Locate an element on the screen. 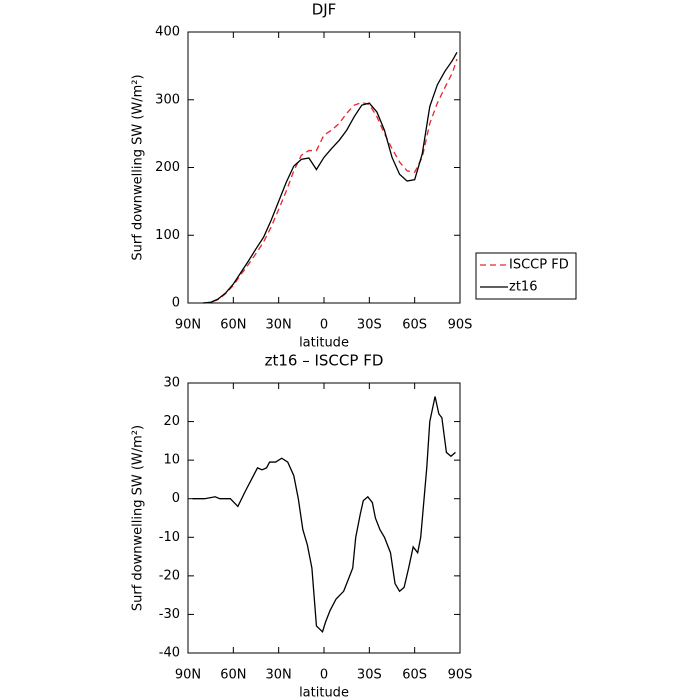 This screenshot has height=700, width=700. y-tick-label: -20 is located at coordinates (169, 575).